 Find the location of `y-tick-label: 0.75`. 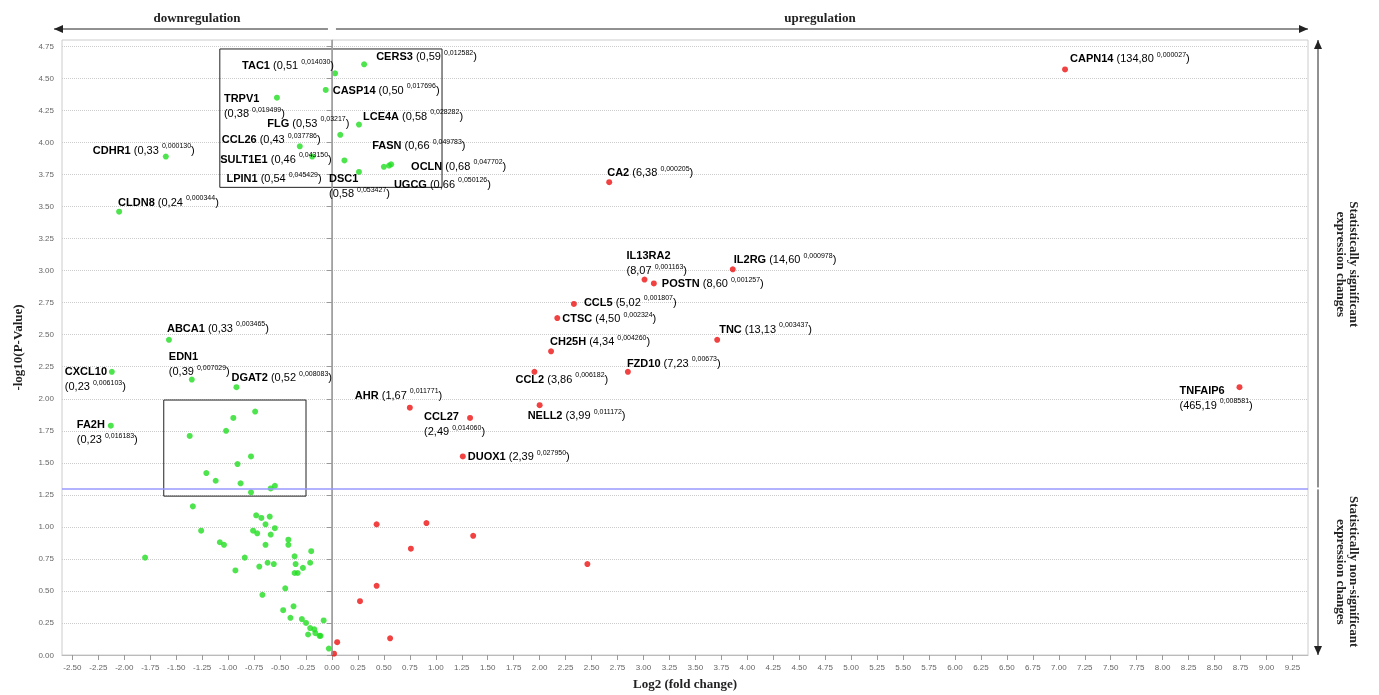

y-tick-label: 0.75 is located at coordinates (46, 559).